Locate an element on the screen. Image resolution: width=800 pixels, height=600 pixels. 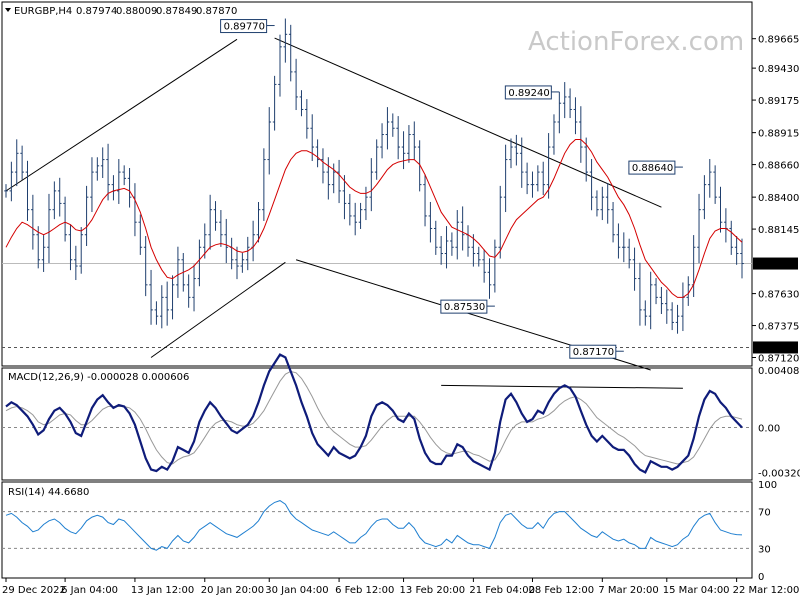
price-y-tick-label: 0.87630 is located at coordinates (778, 295).